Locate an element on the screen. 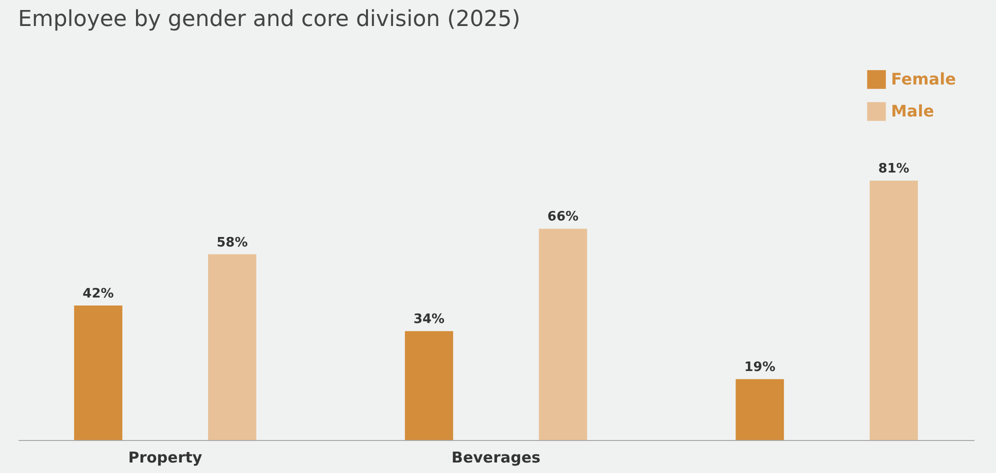 The image size is (996, 473). legend-label: Female is located at coordinates (923, 79).